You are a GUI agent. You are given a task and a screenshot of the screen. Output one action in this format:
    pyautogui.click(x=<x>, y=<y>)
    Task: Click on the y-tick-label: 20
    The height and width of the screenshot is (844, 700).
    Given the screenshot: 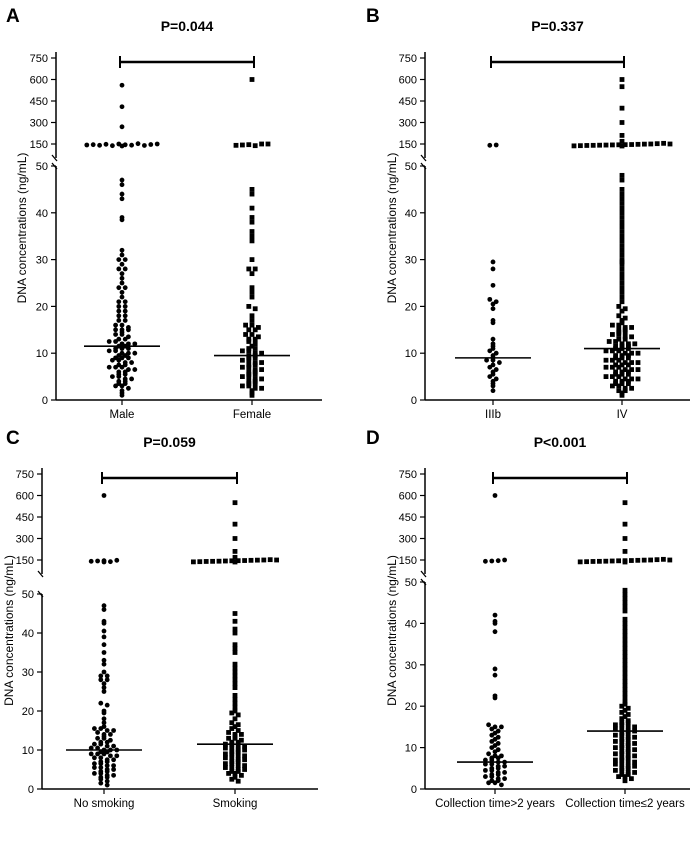 What is the action you would take?
    pyautogui.click(x=42, y=307)
    